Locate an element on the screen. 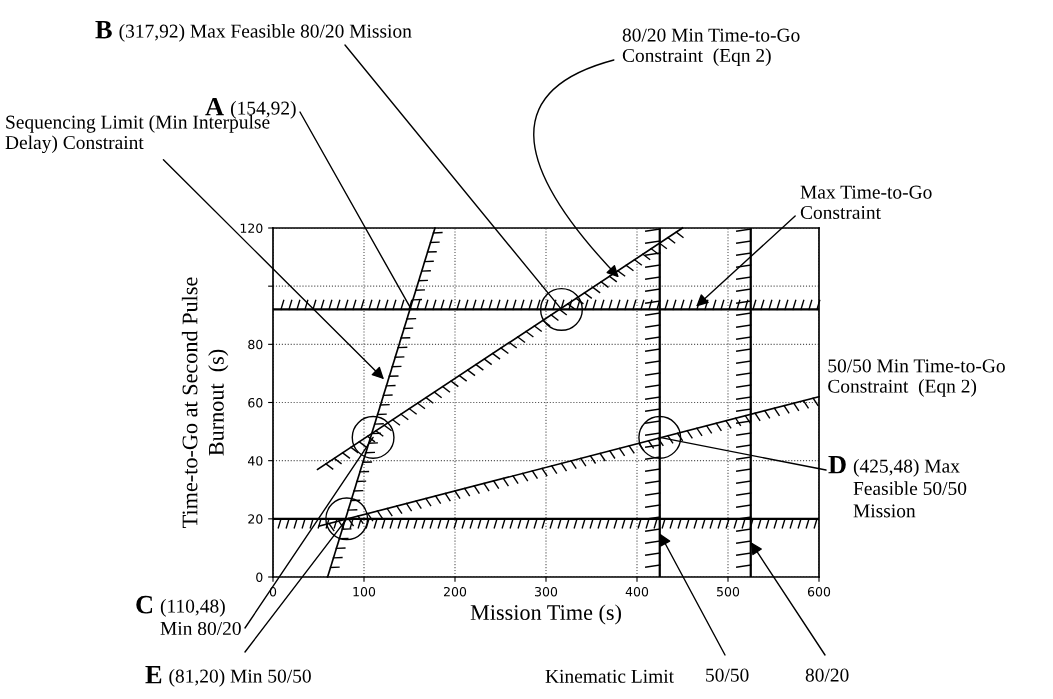 The width and height of the screenshot is (1053, 699). annotation: 50/50 is located at coordinates (727, 675).